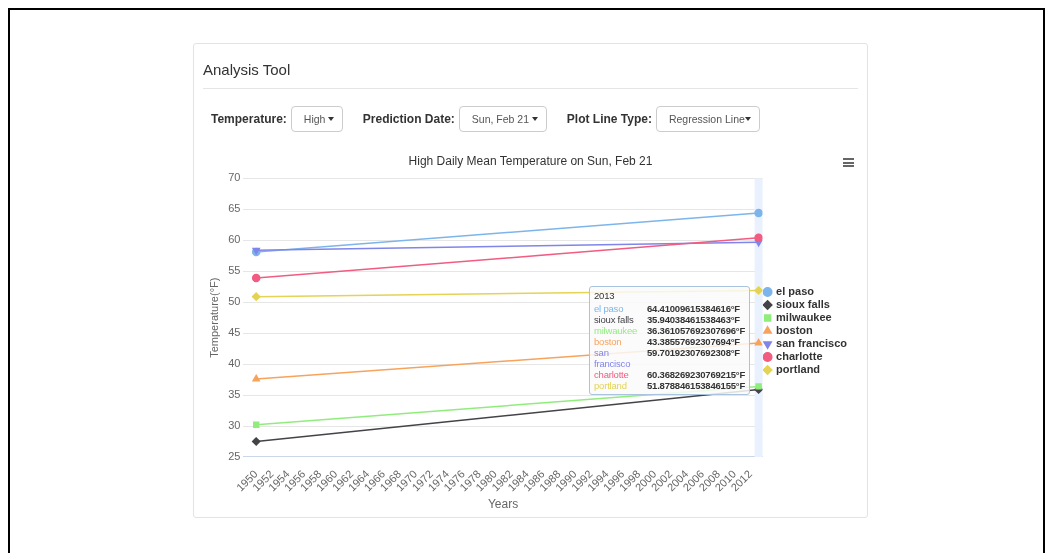 Image resolution: width=1045 pixels, height=553 pixels. What do you see at coordinates (611, 374) in the screenshot?
I see `text: charlotte` at bounding box center [611, 374].